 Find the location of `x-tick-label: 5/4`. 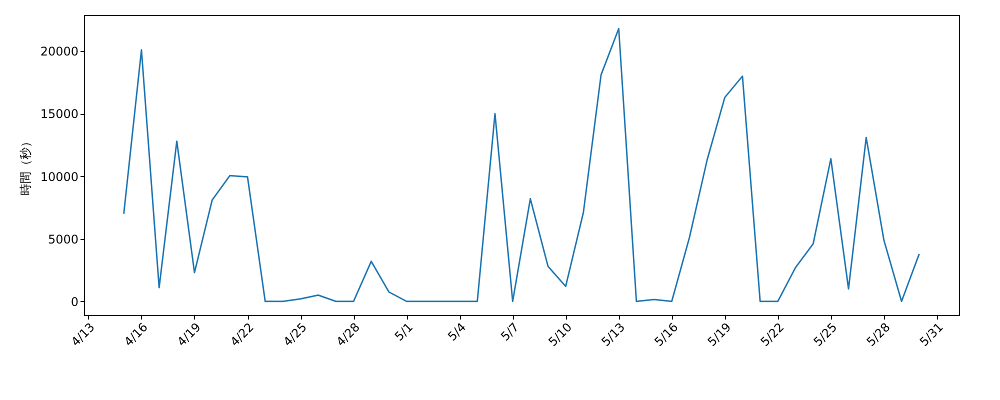

x-tick-label: 5/4 is located at coordinates (457, 332).